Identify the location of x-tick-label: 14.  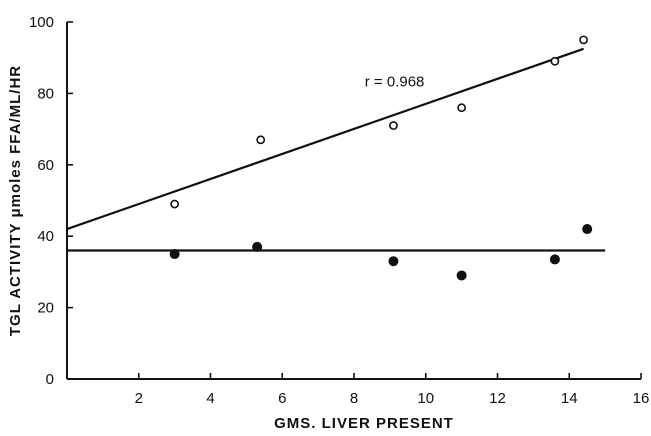
(569, 398).